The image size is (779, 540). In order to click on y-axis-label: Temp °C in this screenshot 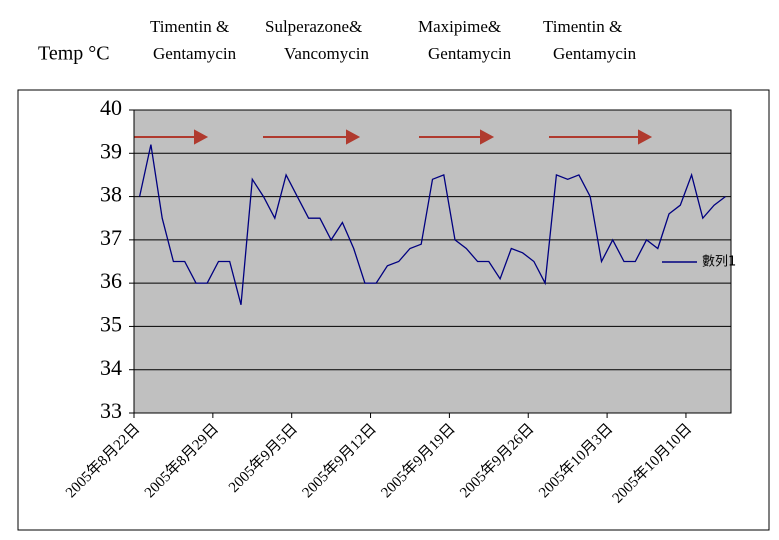, I will do `click(74, 54)`.